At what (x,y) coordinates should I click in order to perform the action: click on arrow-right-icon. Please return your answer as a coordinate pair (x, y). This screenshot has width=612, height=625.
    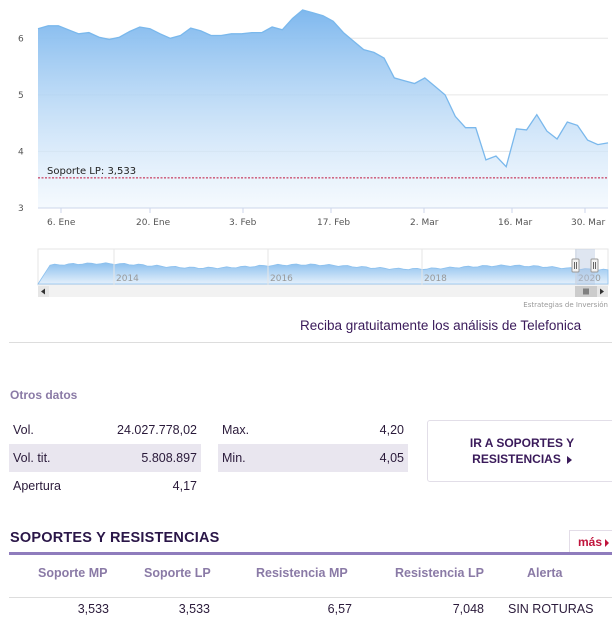
    Looking at the image, I should click on (602, 291).